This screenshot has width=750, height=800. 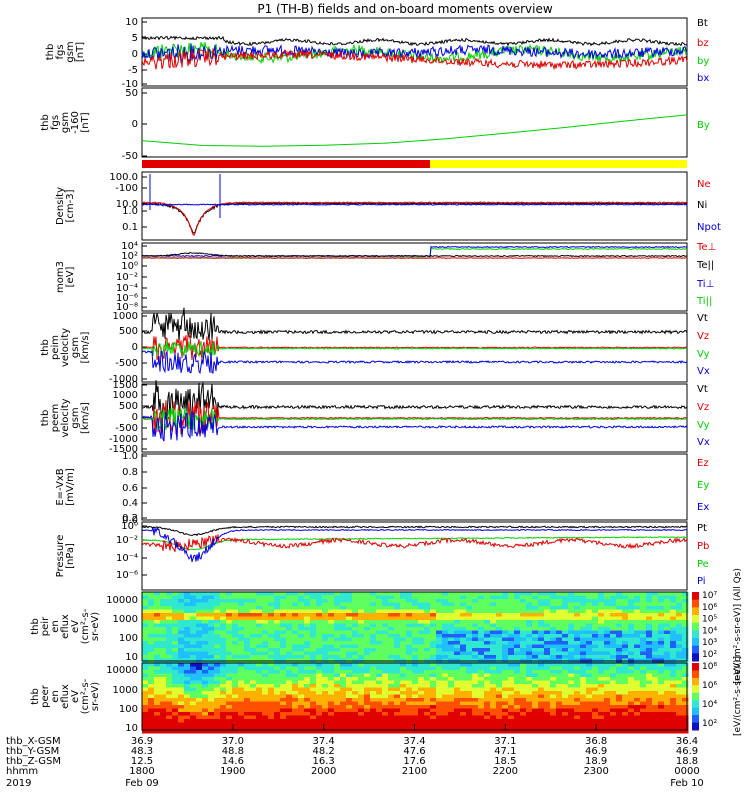 What do you see at coordinates (702, 23) in the screenshot?
I see `legend-entry: Bt` at bounding box center [702, 23].